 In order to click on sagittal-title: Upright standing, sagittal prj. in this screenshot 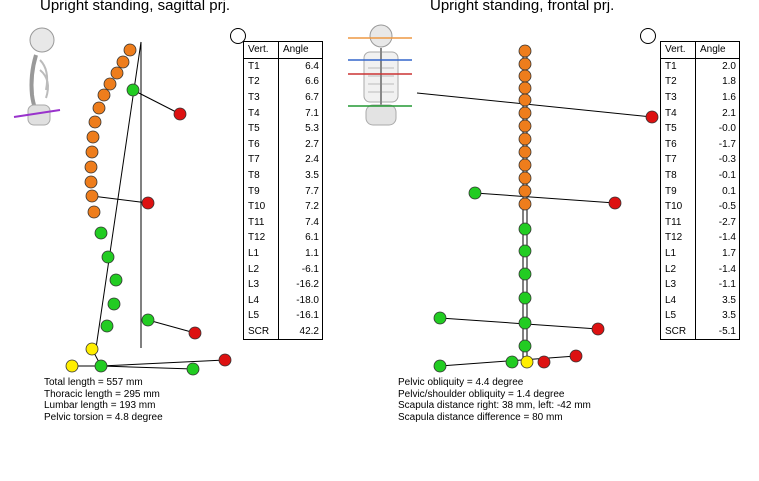, I will do `click(135, 7)`.